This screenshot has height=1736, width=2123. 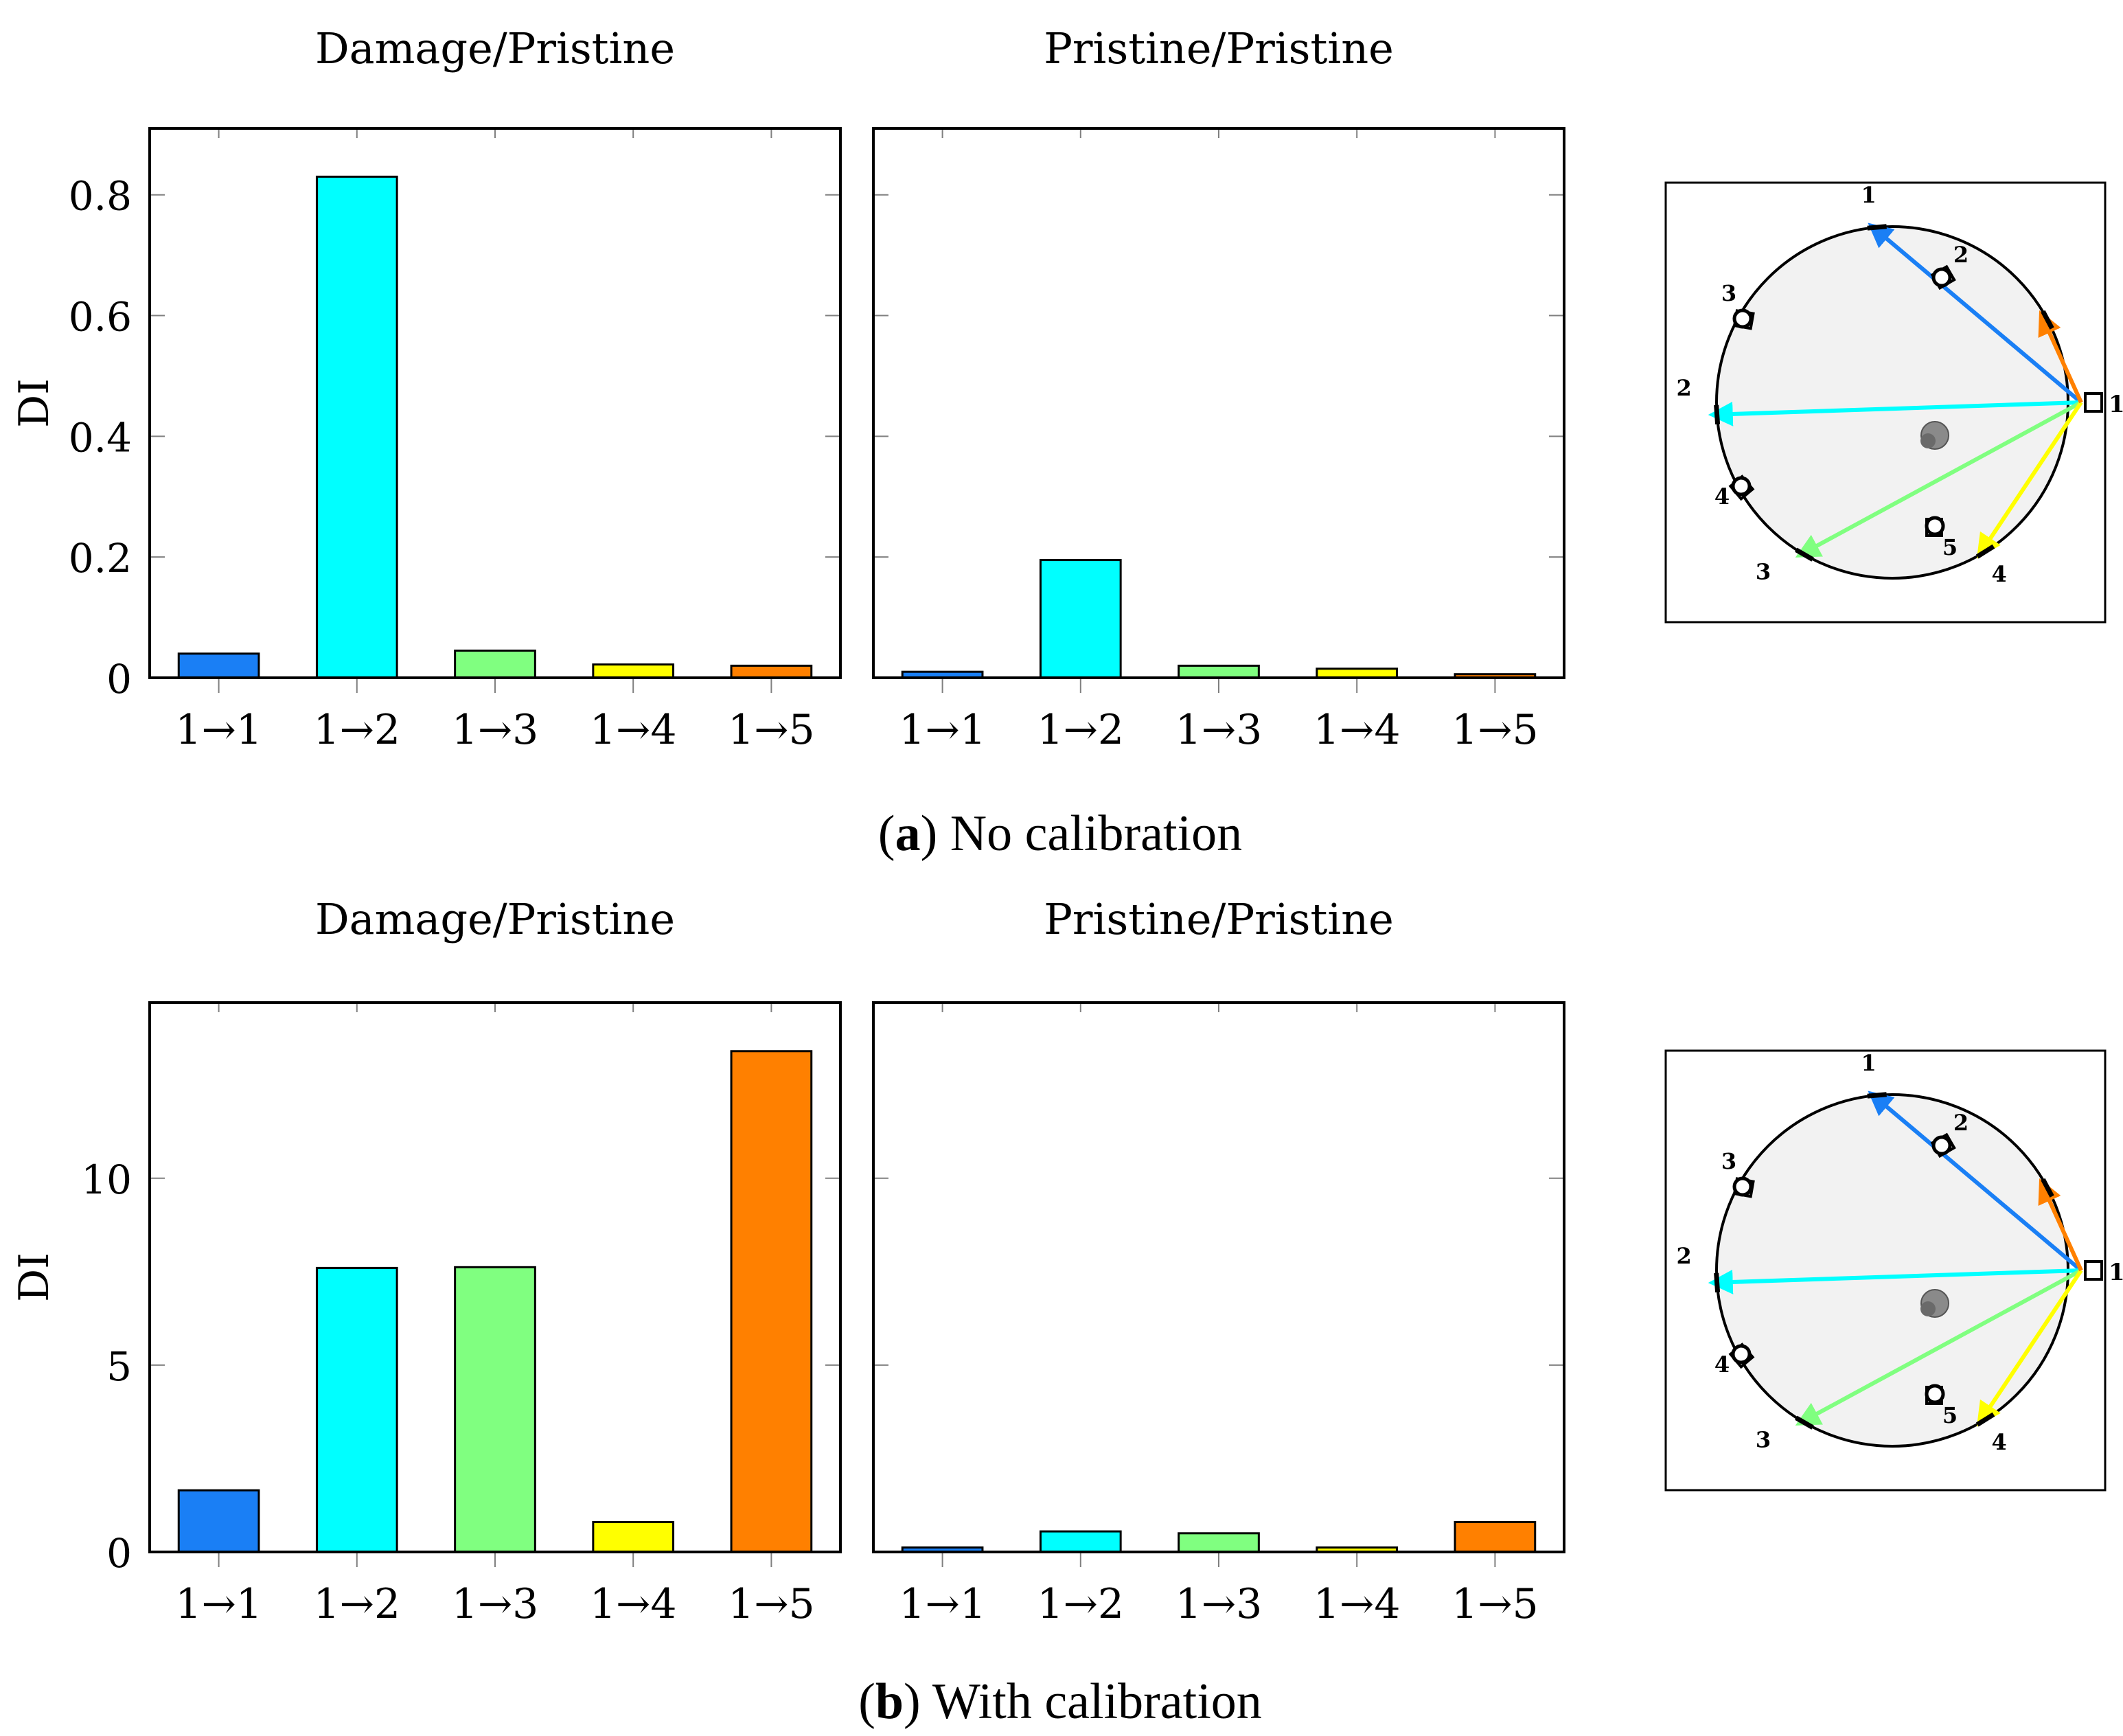 What do you see at coordinates (908, 834) in the screenshot?
I see `caption-letter: a` at bounding box center [908, 834].